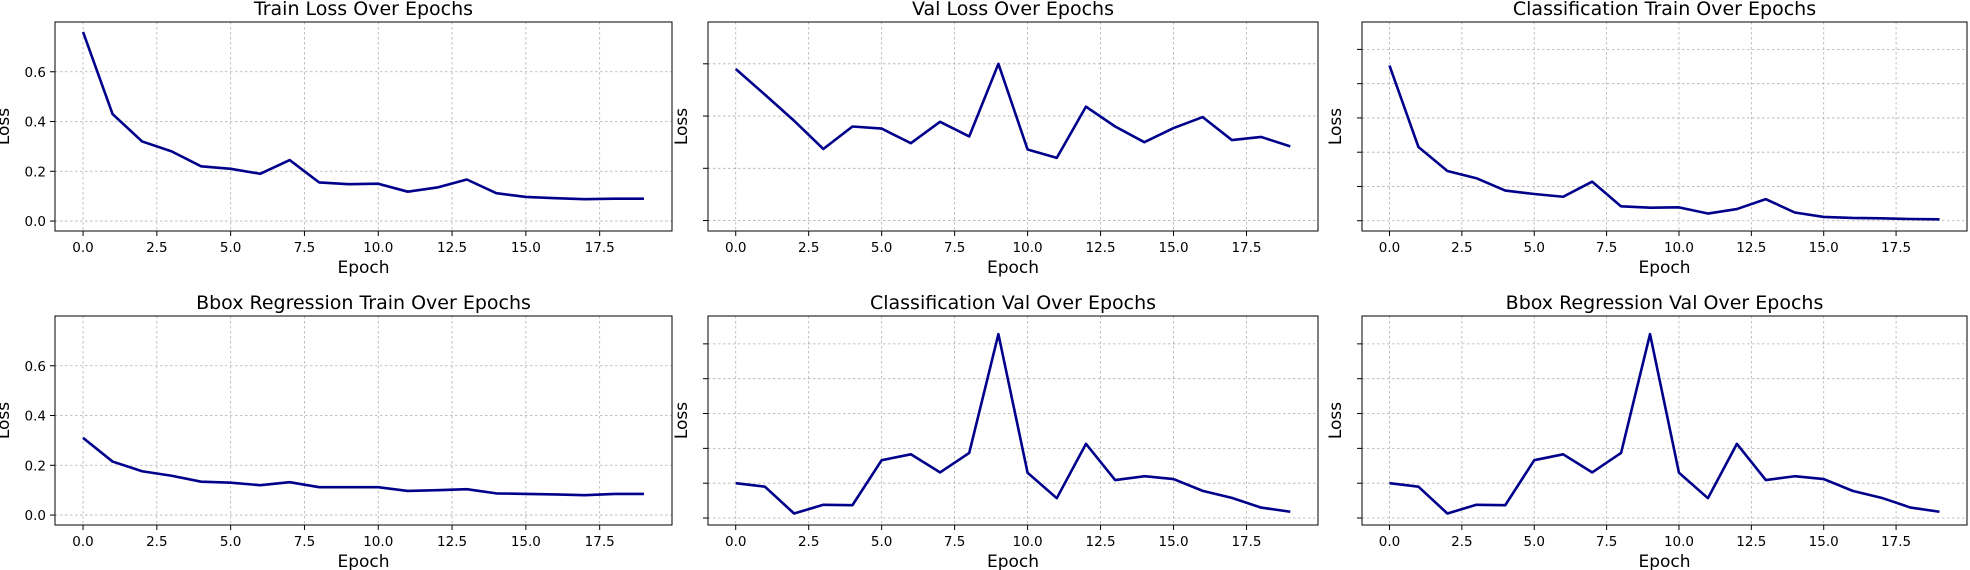 The height and width of the screenshot is (570, 1970). I want to click on chart-title: Bbox Regression Val Over Epochs, so click(1665, 303).